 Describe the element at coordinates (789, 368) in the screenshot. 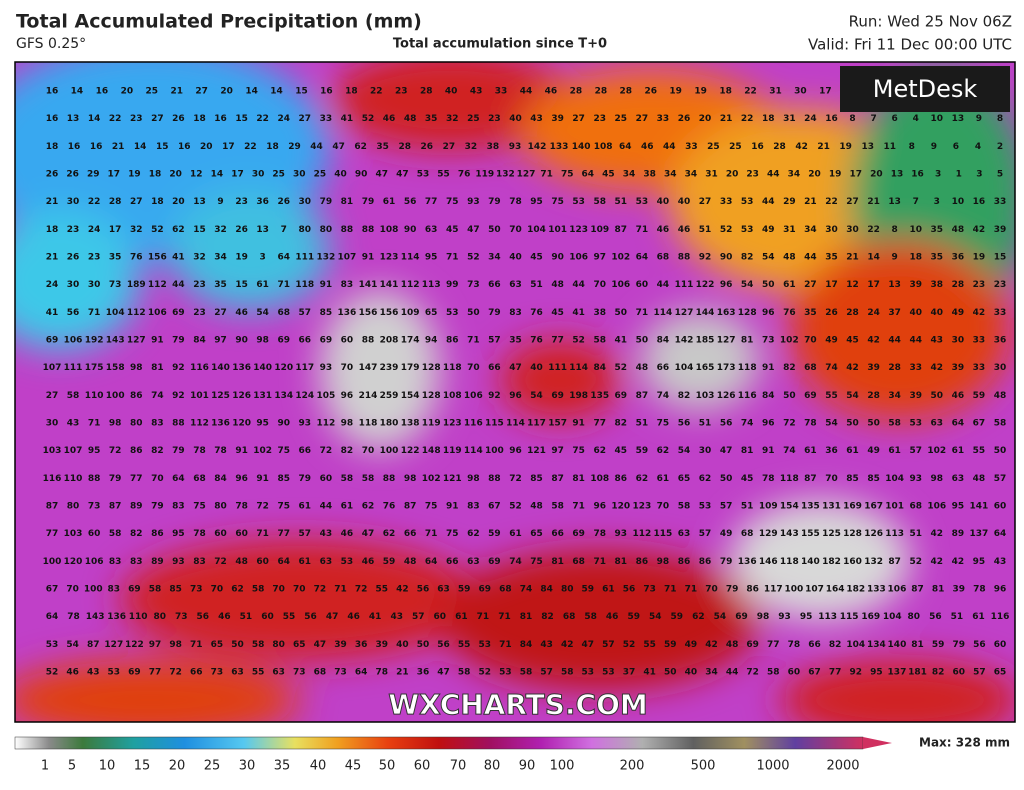

I see `grid-value: 82` at that location.